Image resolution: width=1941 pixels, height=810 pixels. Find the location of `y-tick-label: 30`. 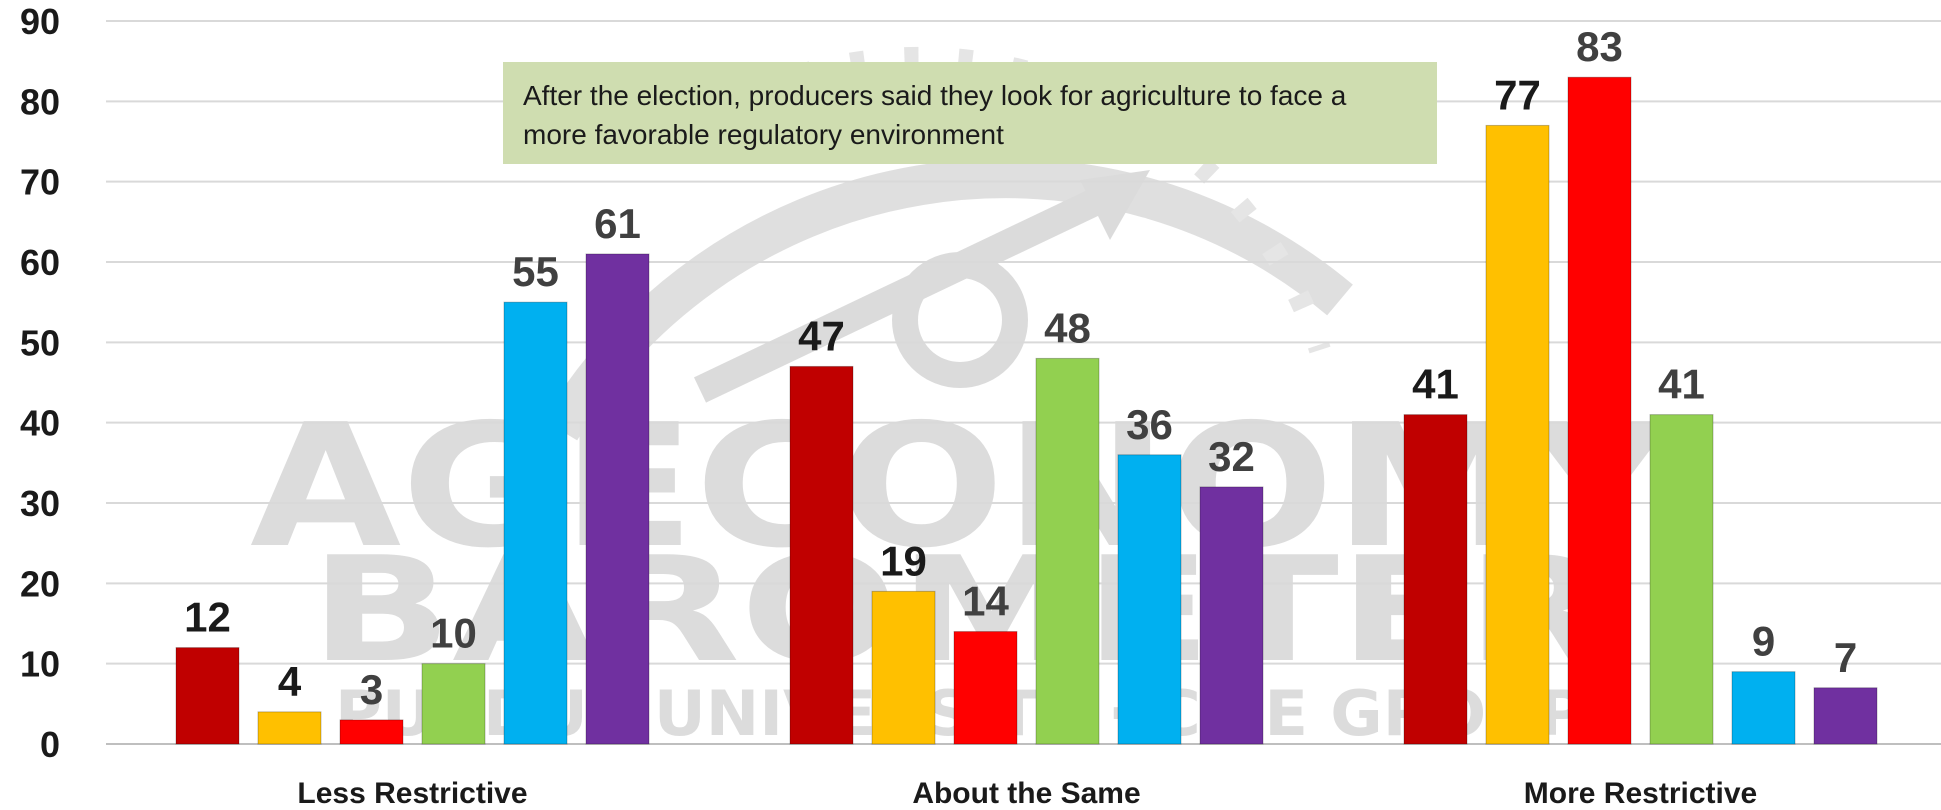

y-tick-label: 30 is located at coordinates (40, 503).